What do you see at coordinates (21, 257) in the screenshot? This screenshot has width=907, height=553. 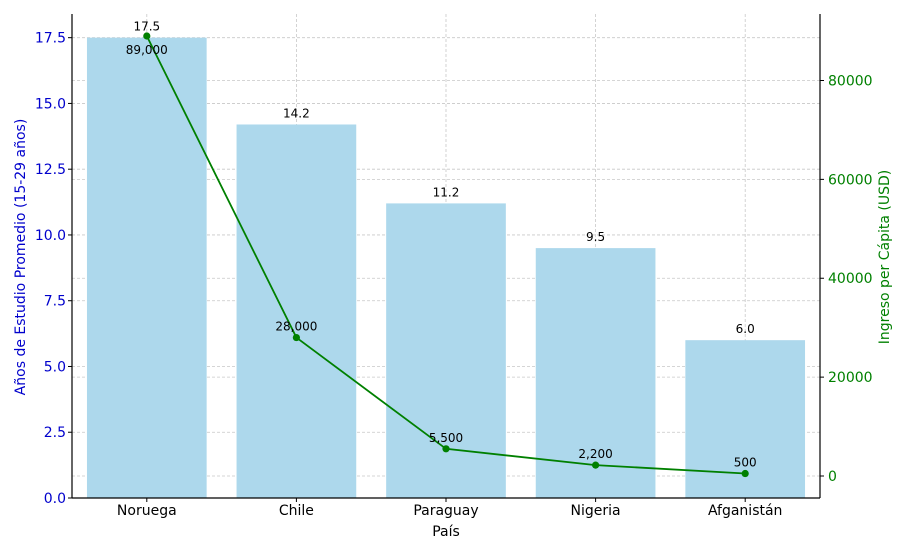 I see `y-left-axis-title: Años de Estudio Promedio (15-29 años)` at bounding box center [21, 257].